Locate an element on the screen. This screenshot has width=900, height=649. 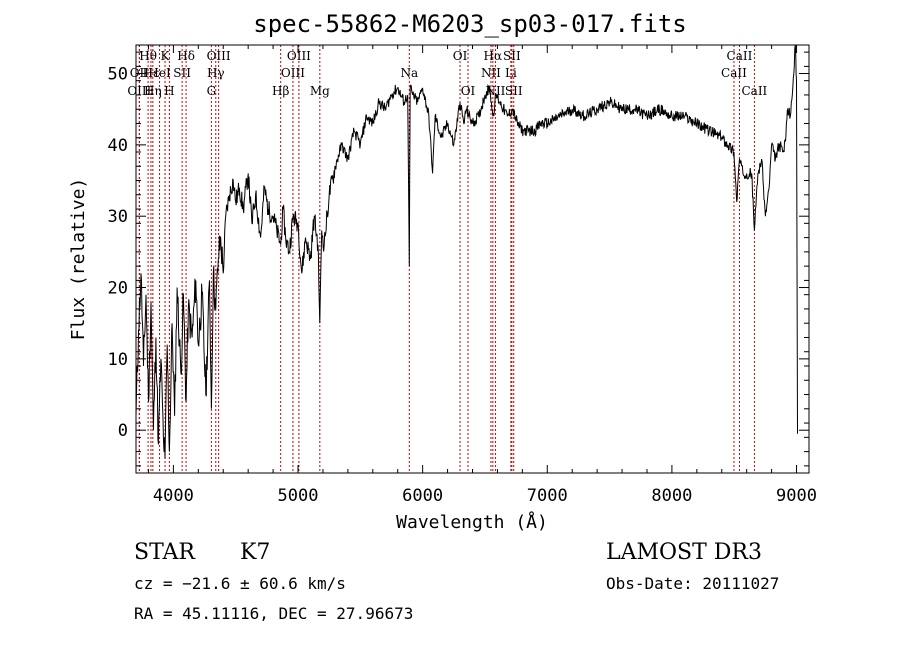
x-tick-label: 4000 is located at coordinates (173, 496).